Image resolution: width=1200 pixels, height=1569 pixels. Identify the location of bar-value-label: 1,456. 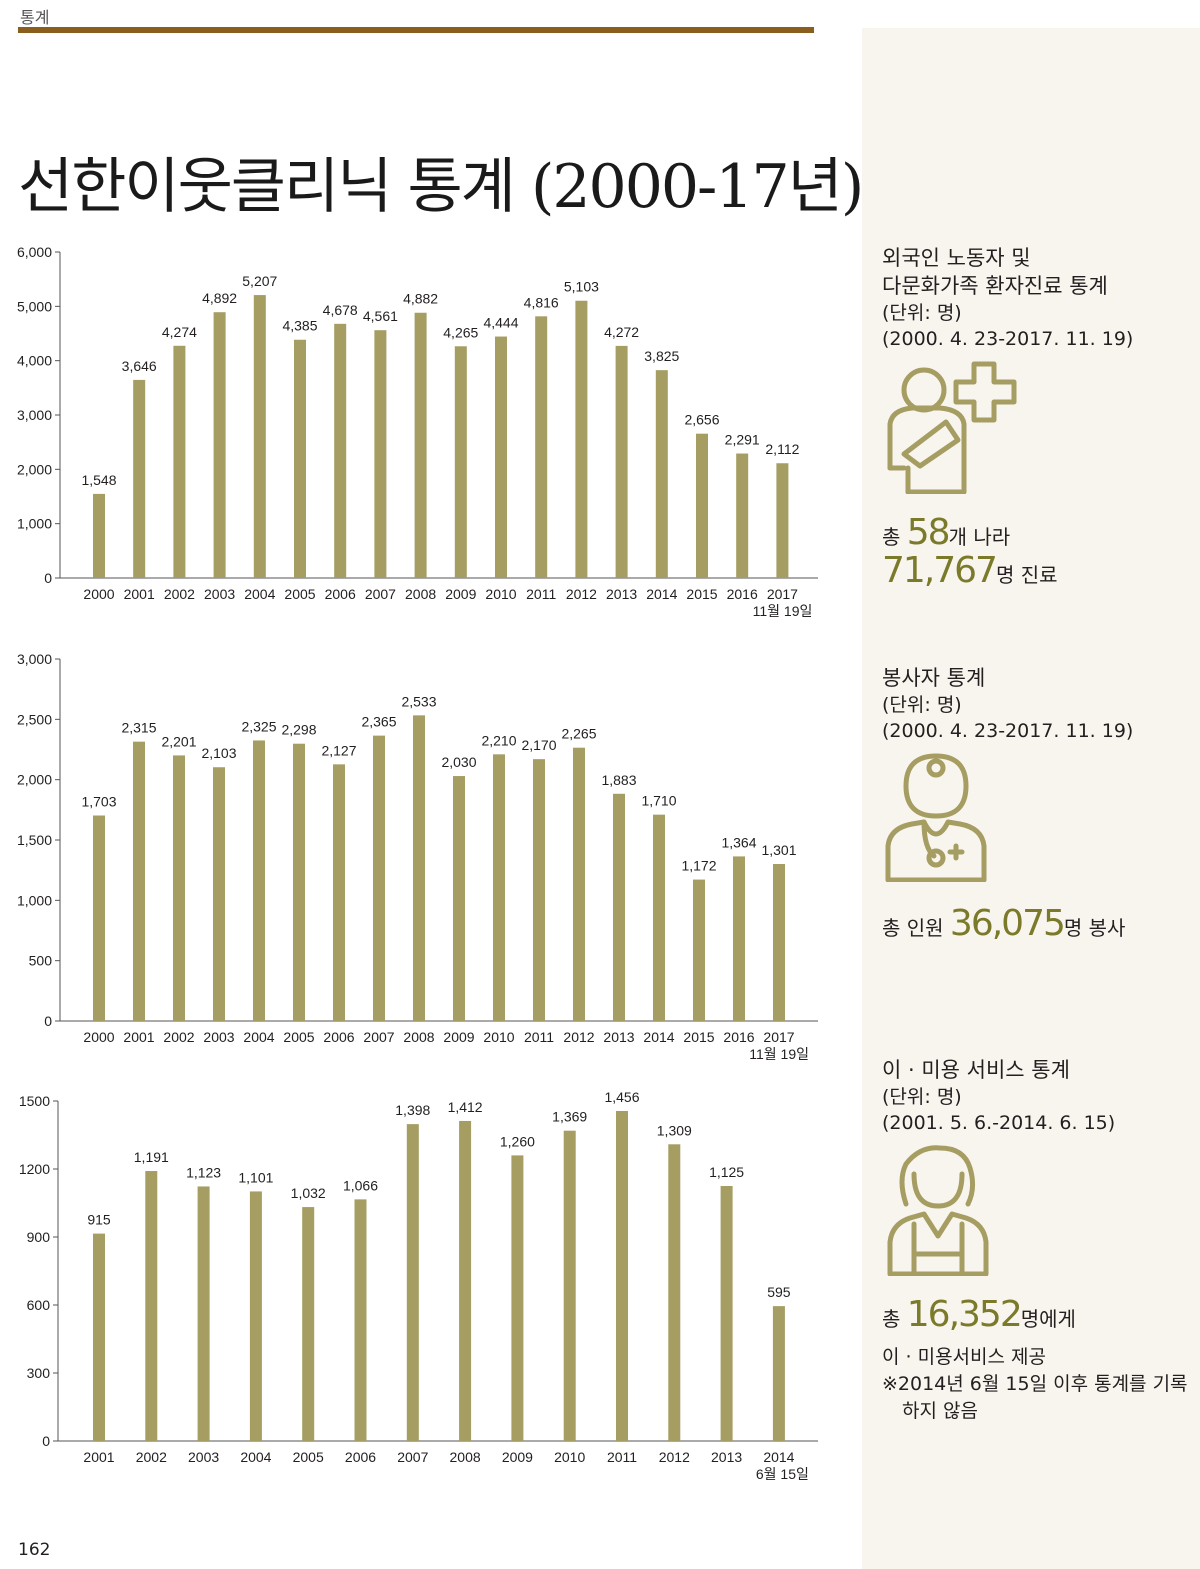
(621, 1097).